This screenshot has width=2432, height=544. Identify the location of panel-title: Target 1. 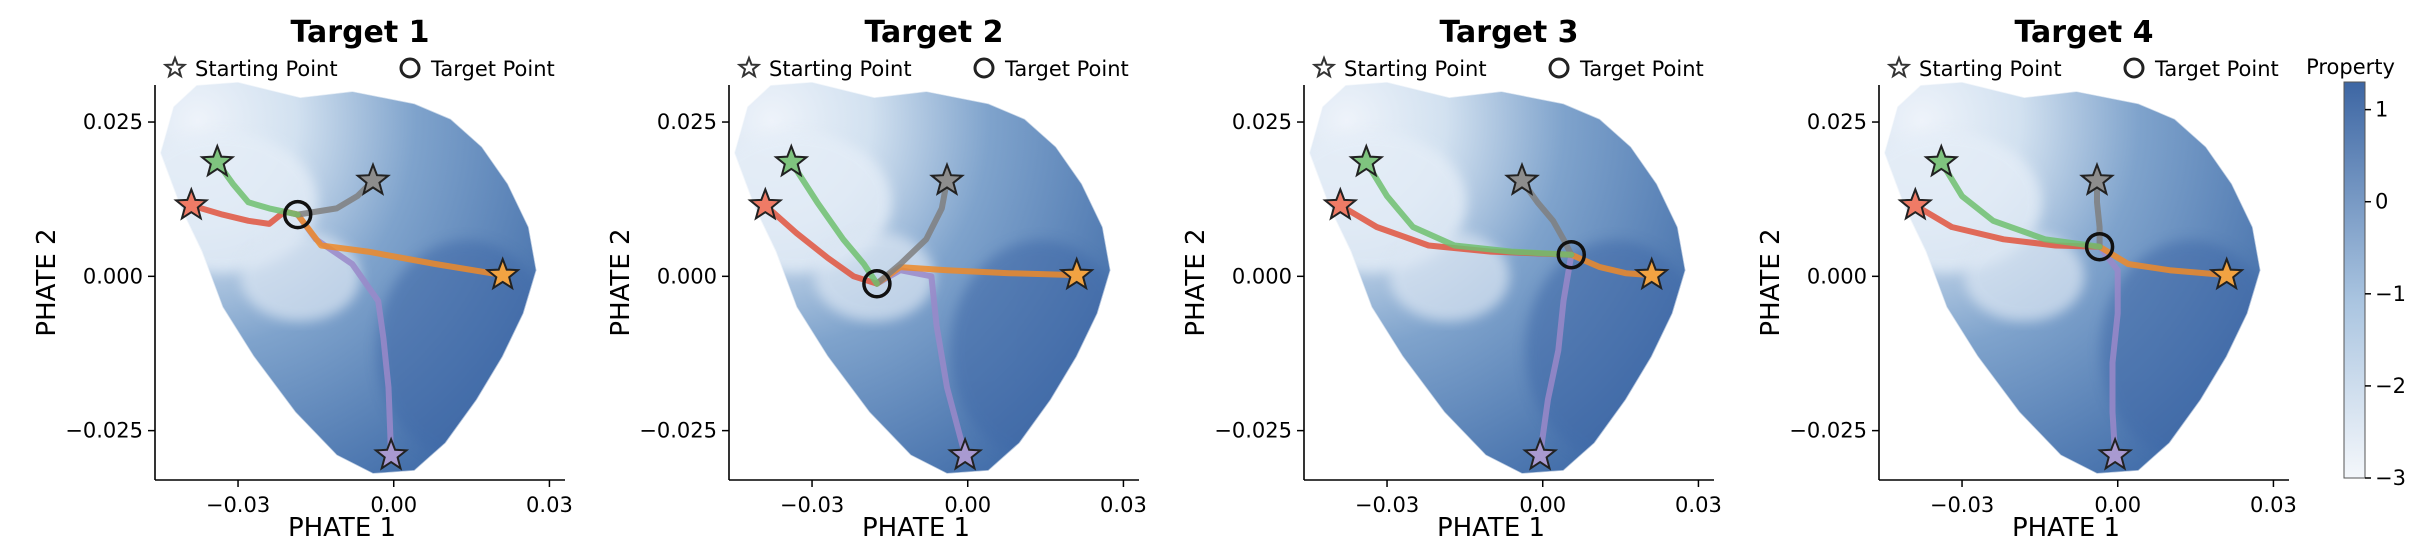
(359, 32).